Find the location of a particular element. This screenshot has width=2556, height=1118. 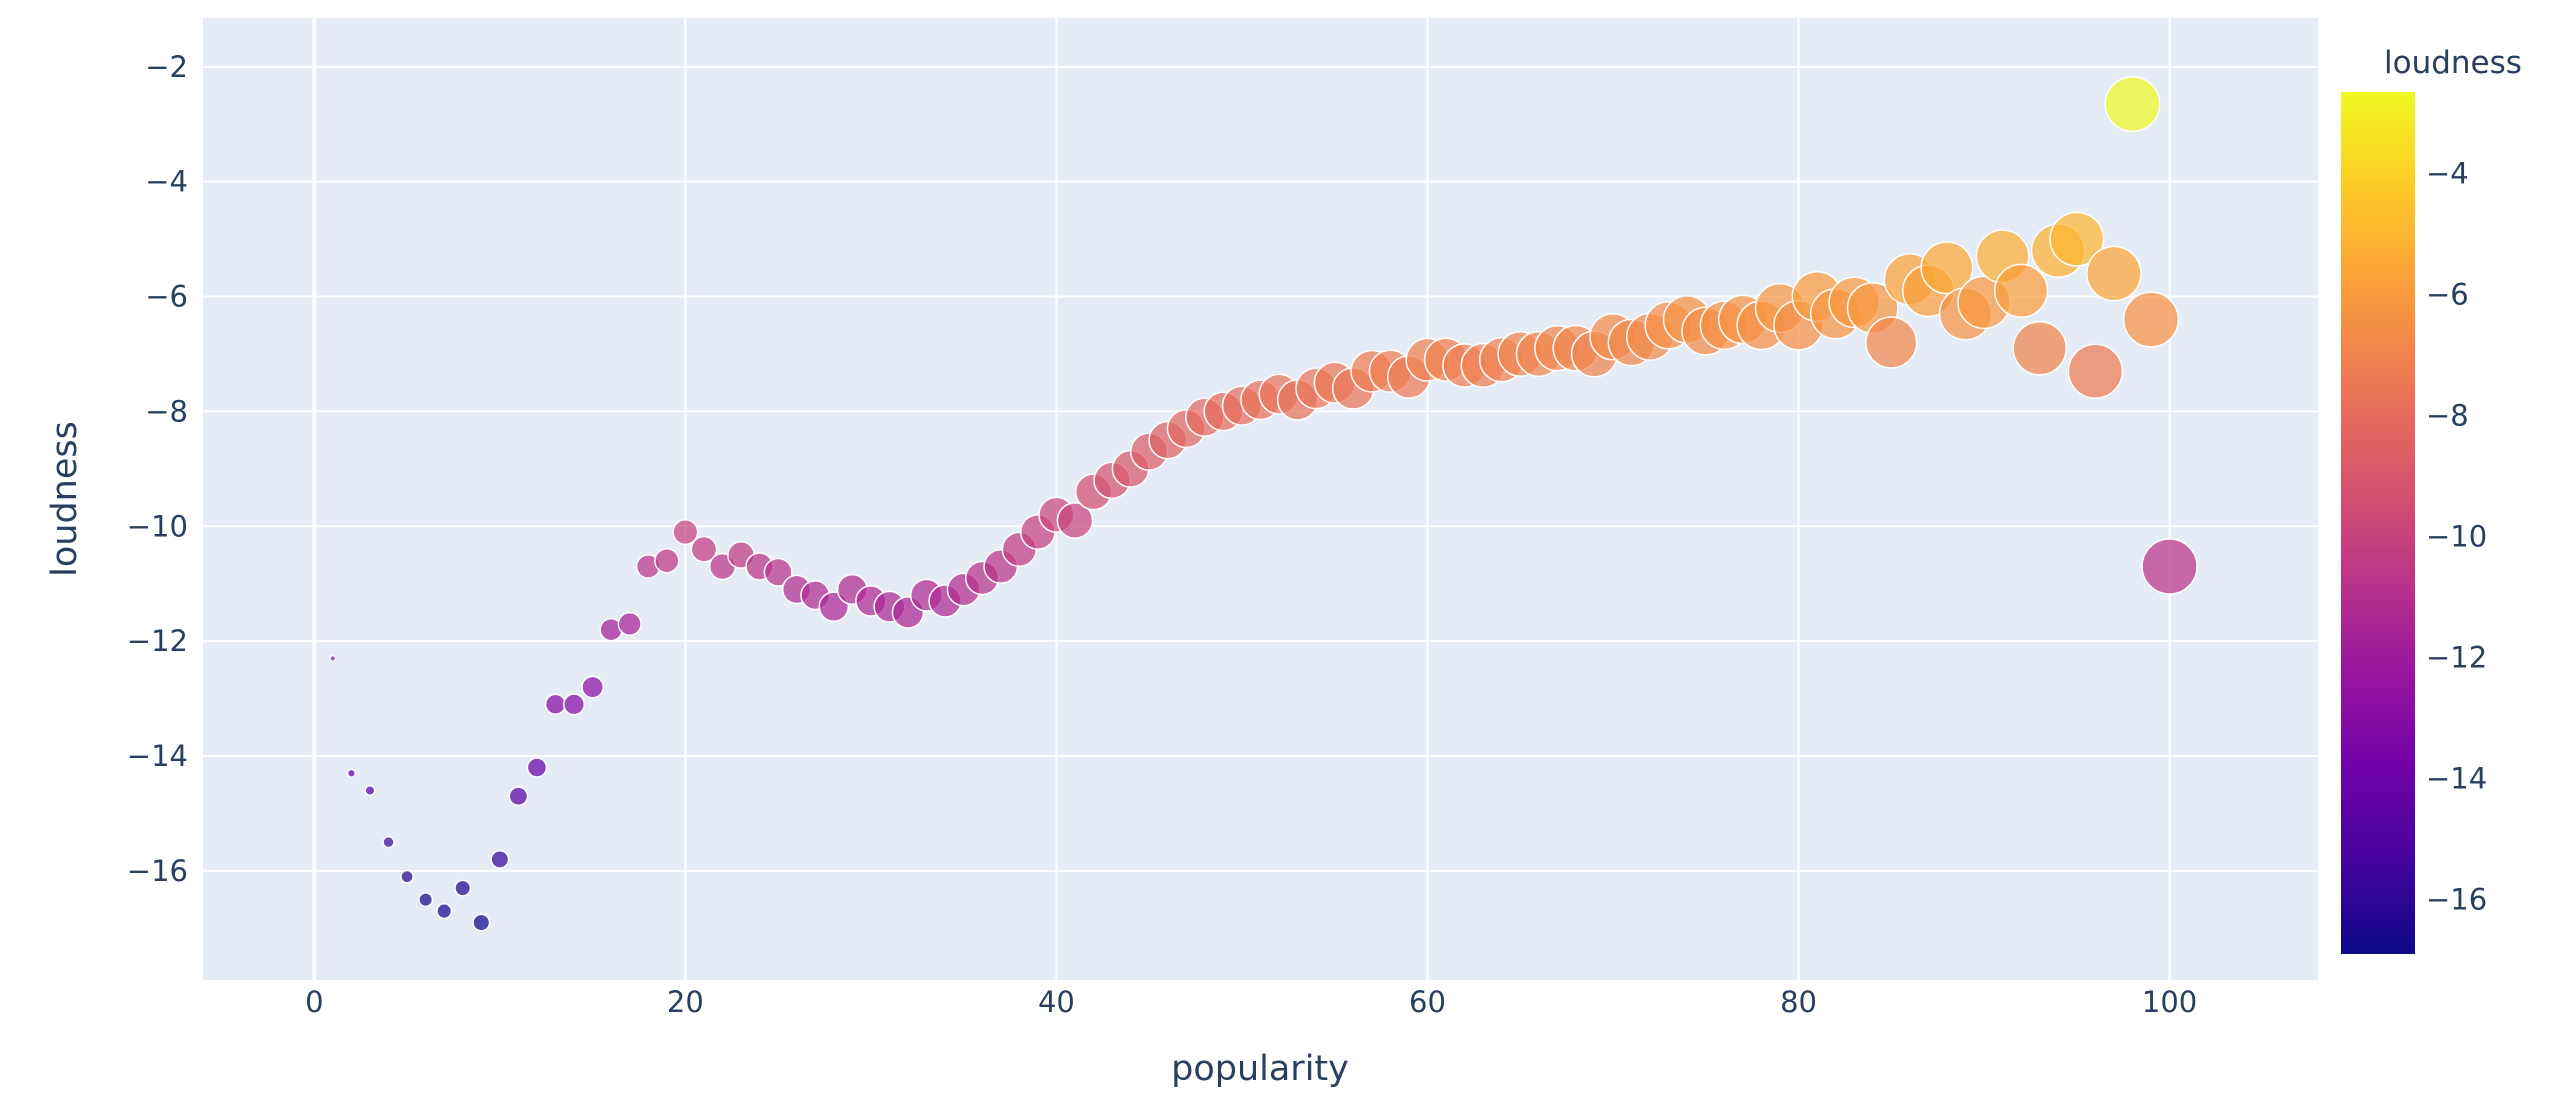

y-axis-ticks: −2 −4 −6 −8 −10 −12 −14 −16 is located at coordinates (157, 469).